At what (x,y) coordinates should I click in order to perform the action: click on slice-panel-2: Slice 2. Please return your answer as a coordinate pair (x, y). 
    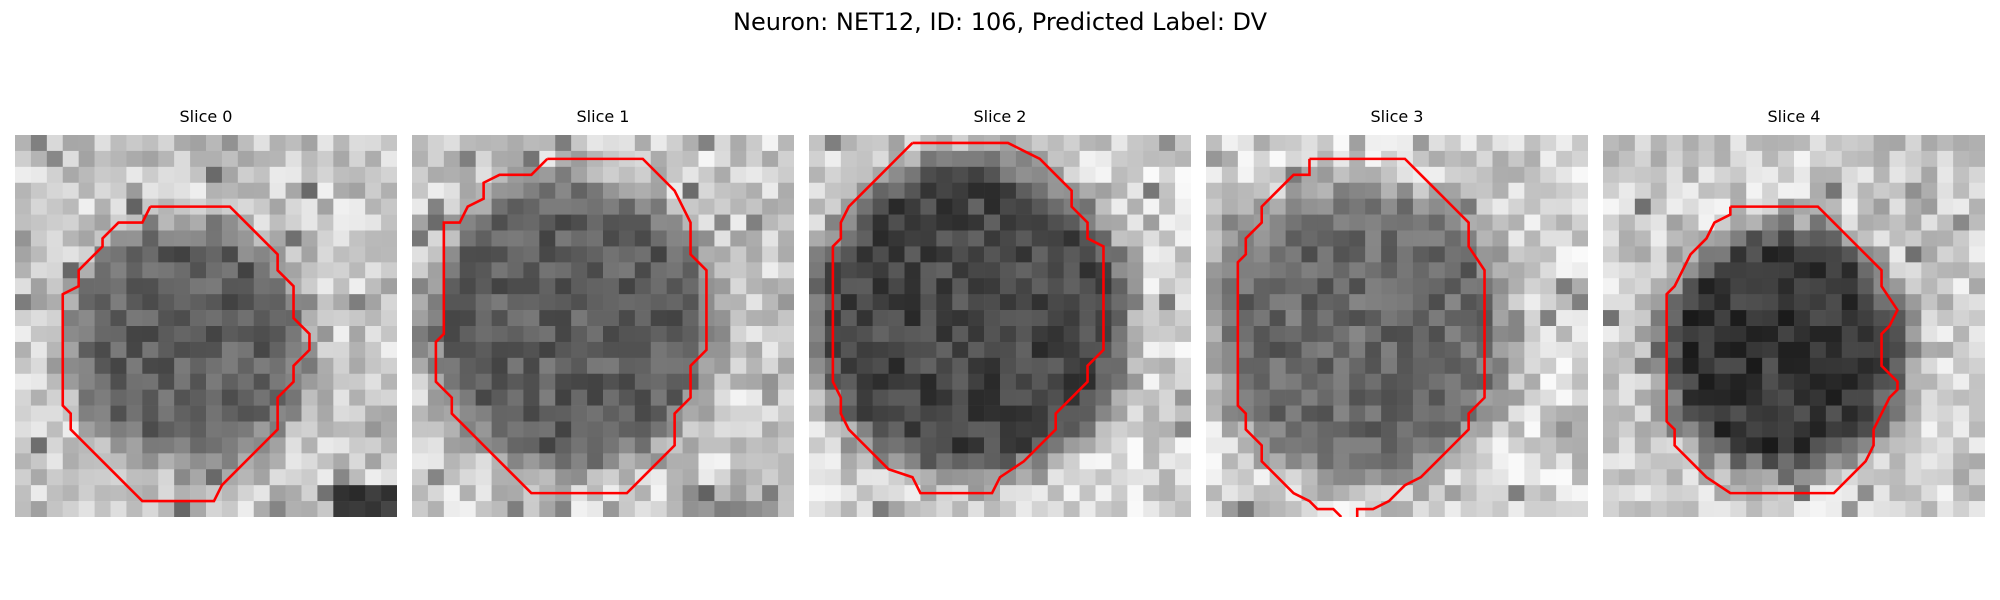
    Looking at the image, I should click on (1000, 312).